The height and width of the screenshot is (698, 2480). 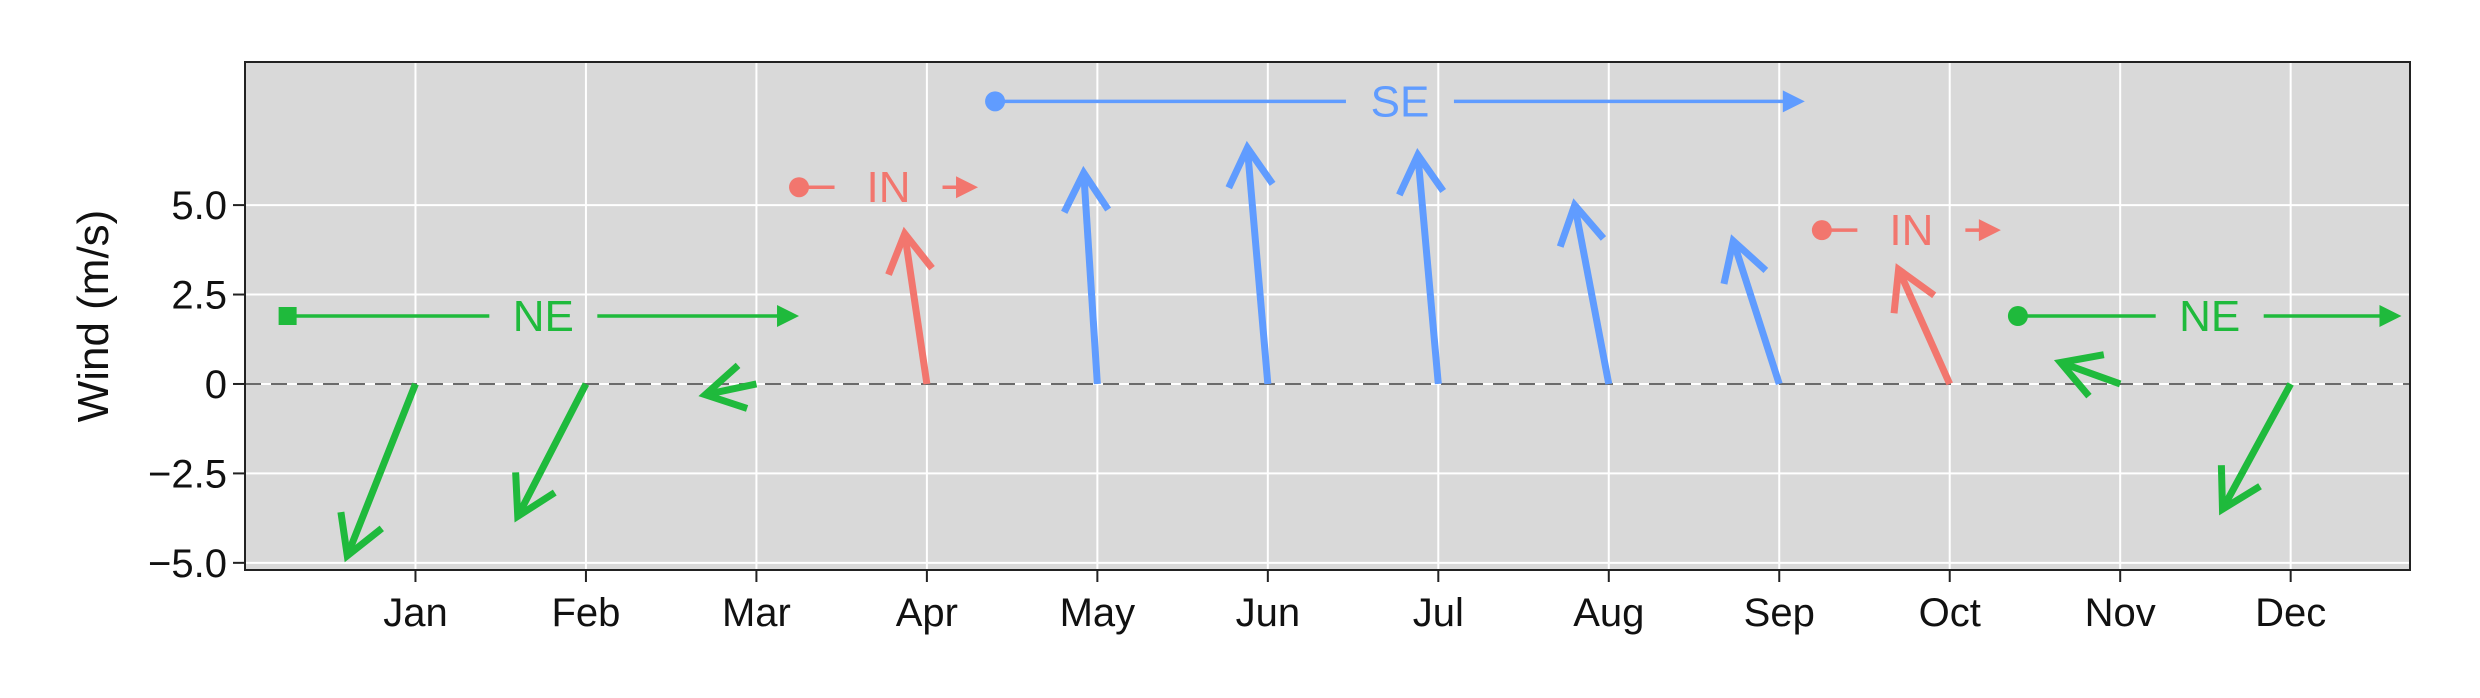 What do you see at coordinates (1950, 613) in the screenshot?
I see `x-tick-label: Oct` at bounding box center [1950, 613].